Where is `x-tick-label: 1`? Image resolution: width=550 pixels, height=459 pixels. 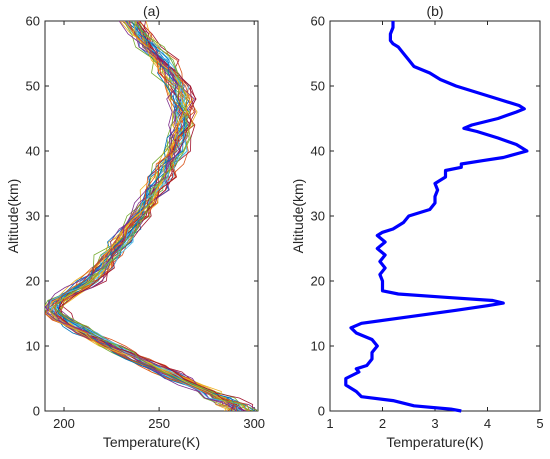
x-tick-label: 1 is located at coordinates (329, 423).